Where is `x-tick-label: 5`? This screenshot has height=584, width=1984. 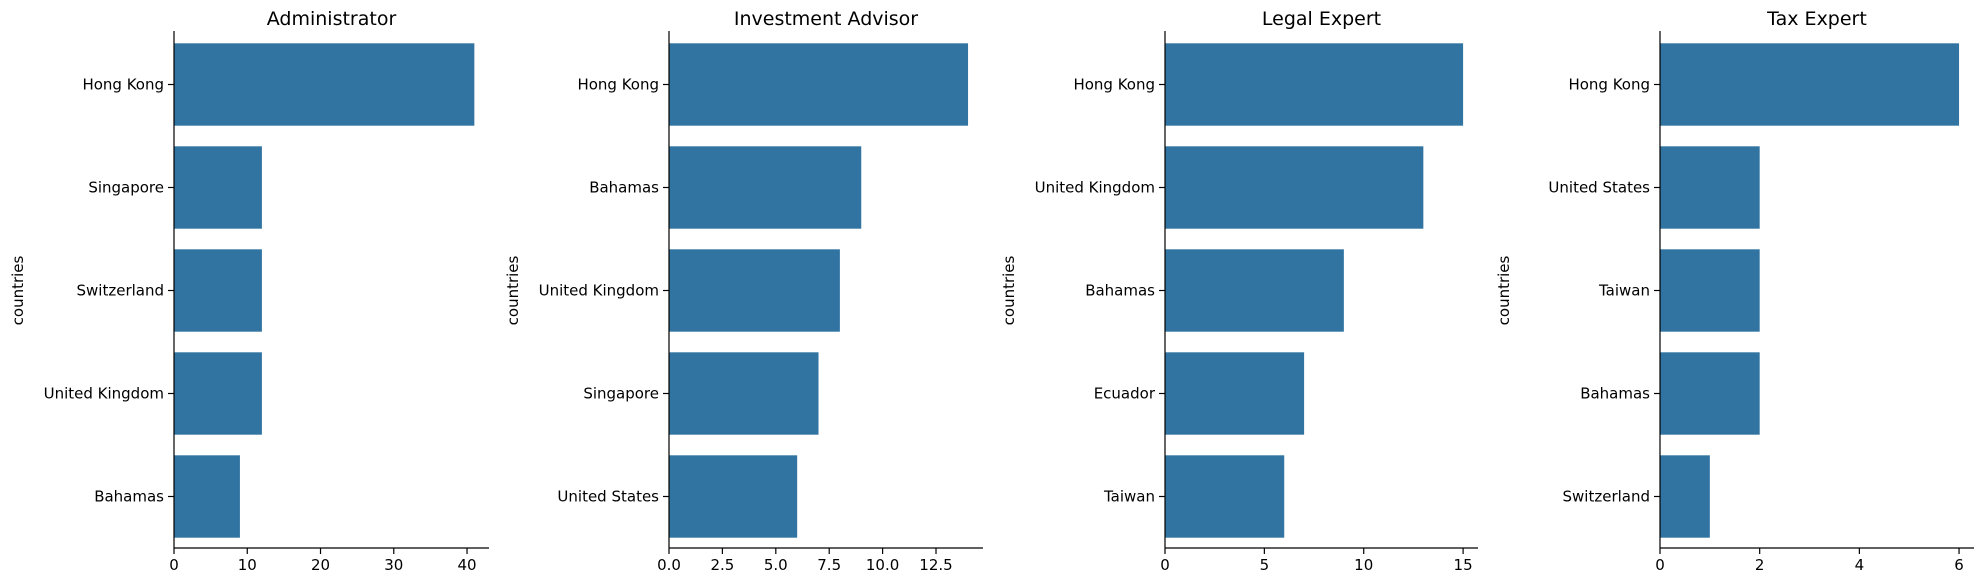
x-tick-label: 5 is located at coordinates (1265, 565).